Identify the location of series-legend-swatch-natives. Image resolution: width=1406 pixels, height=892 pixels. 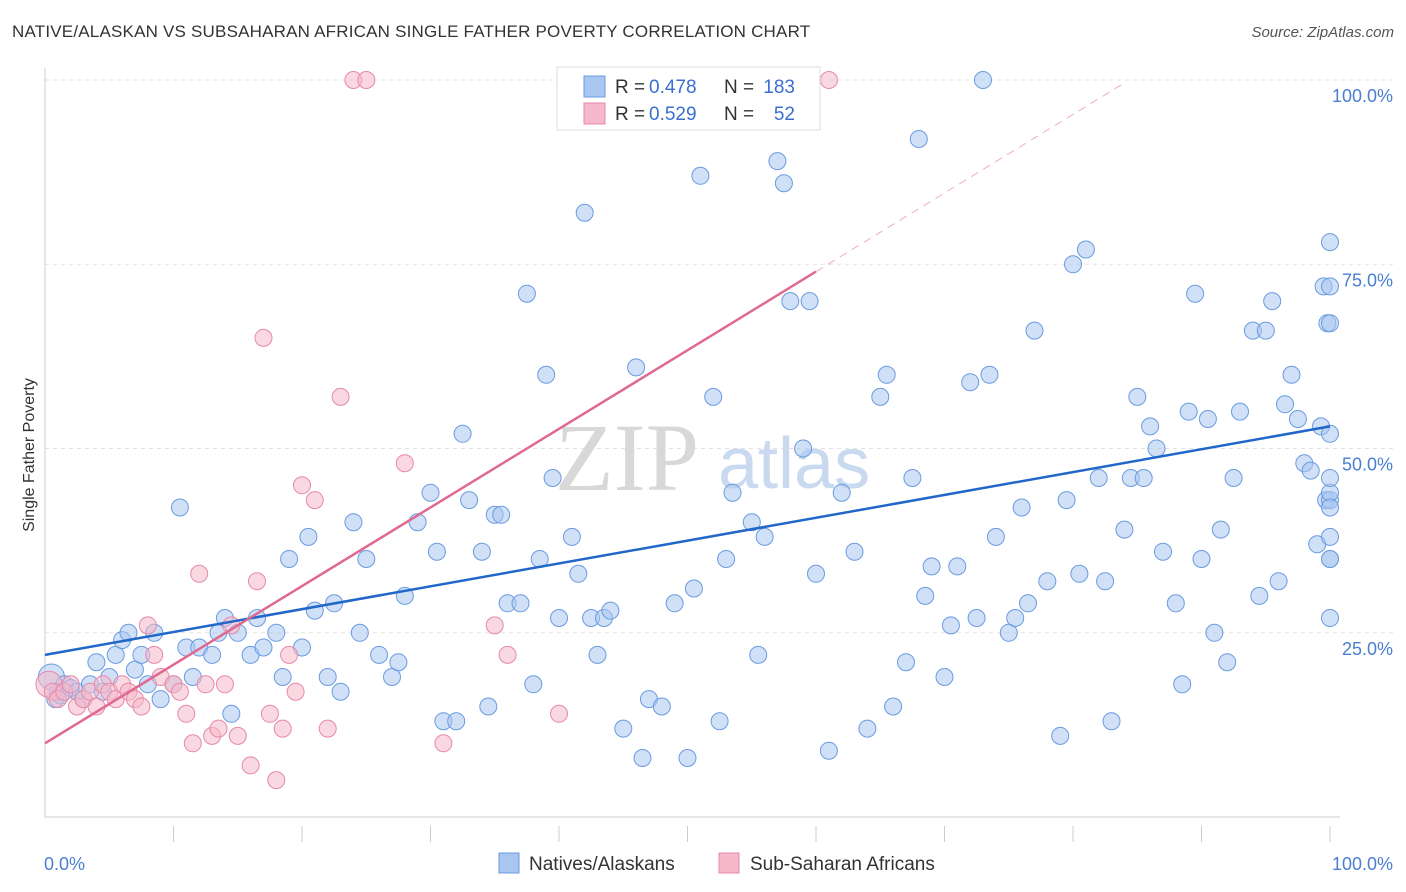
(509, 863).